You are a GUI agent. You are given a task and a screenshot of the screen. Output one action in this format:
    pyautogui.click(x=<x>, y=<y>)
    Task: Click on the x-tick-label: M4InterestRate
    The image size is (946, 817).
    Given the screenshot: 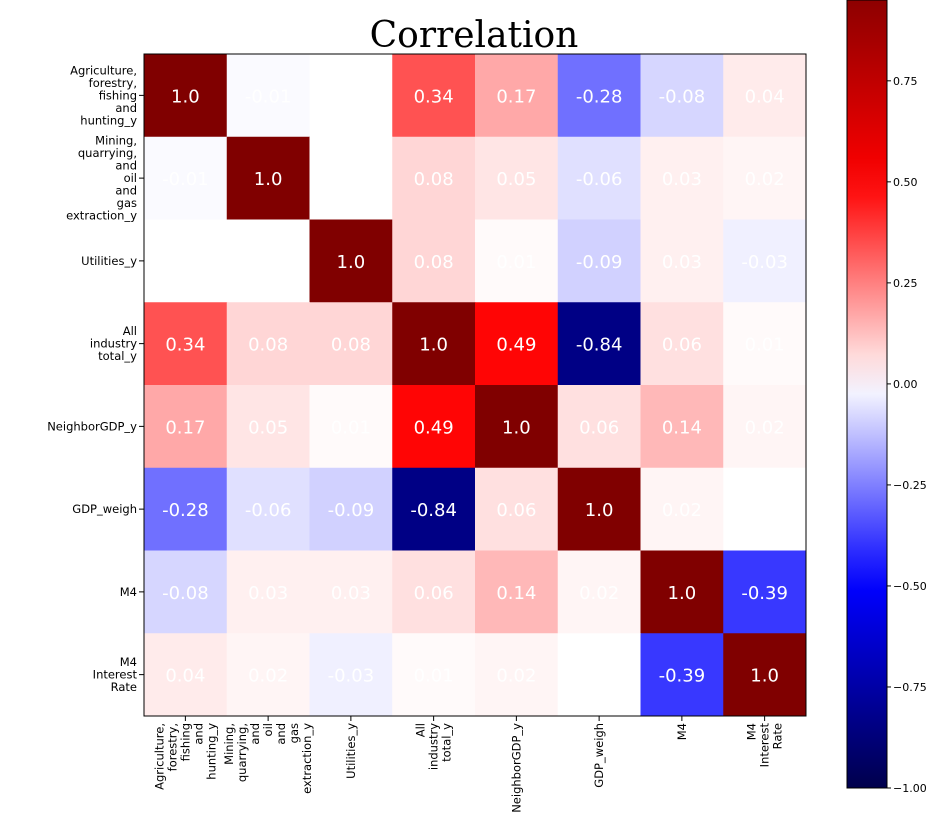 What is the action you would take?
    pyautogui.click(x=765, y=745)
    